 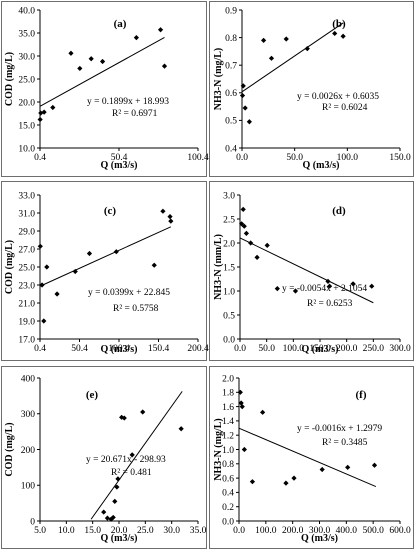 What do you see at coordinates (28, 451) in the screenshot?
I see `panel-e-y-tick-label: 200` at bounding box center [28, 451].